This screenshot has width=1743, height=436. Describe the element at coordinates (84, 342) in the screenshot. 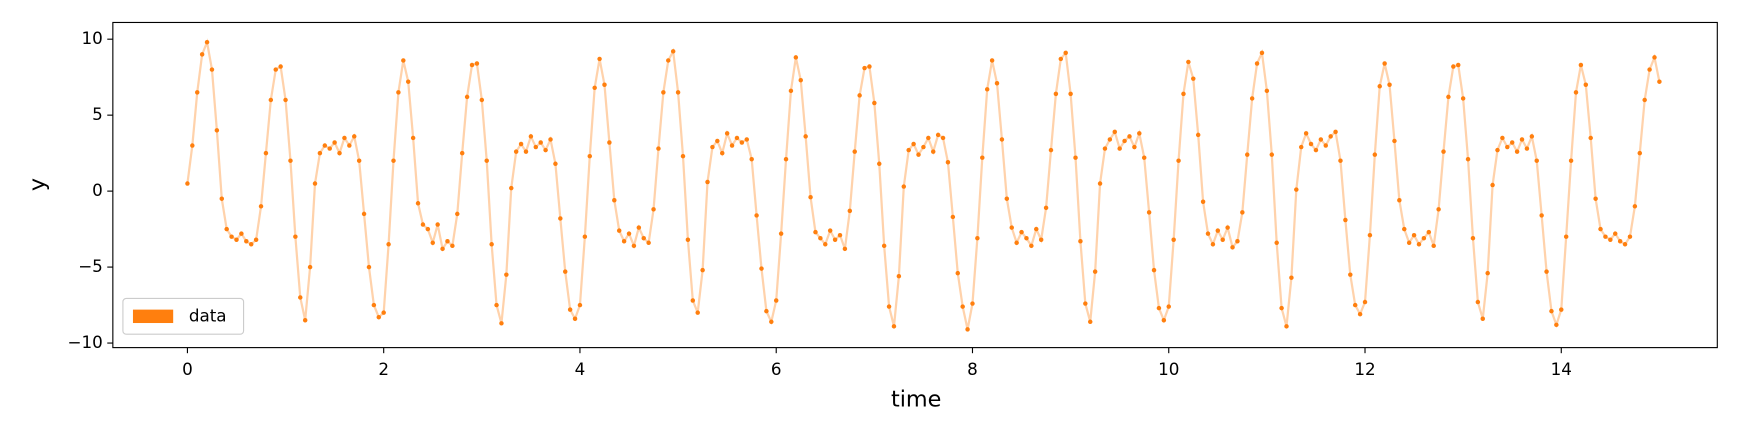

I see `y-tick-label: −10` at that location.